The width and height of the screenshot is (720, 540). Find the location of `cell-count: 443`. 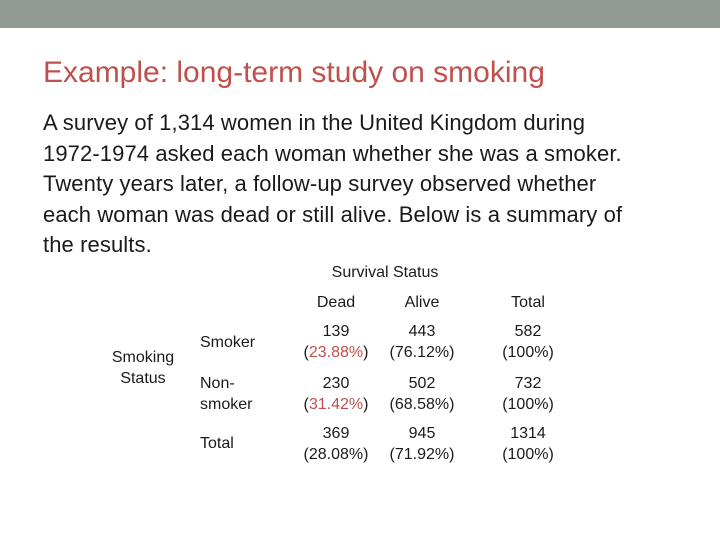

cell-count: 443 is located at coordinates (422, 331).